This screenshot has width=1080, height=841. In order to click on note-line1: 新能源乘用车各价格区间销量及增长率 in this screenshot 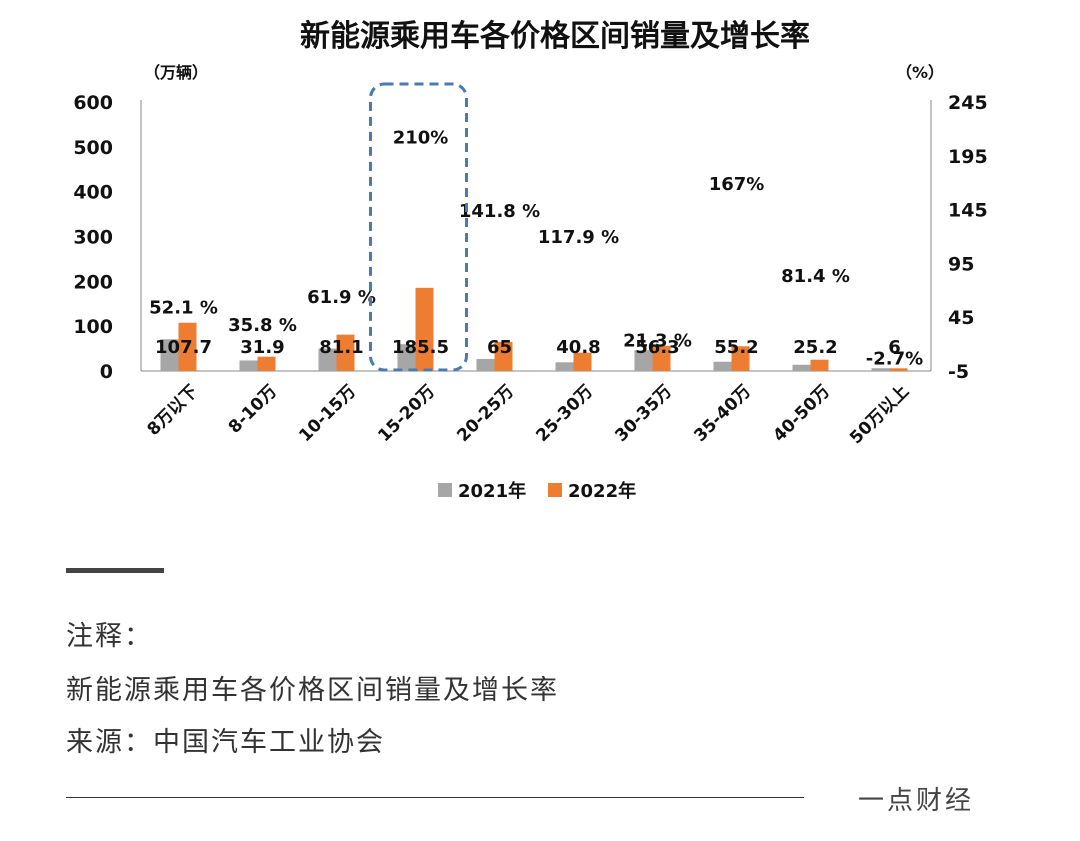, I will do `click(312, 690)`.